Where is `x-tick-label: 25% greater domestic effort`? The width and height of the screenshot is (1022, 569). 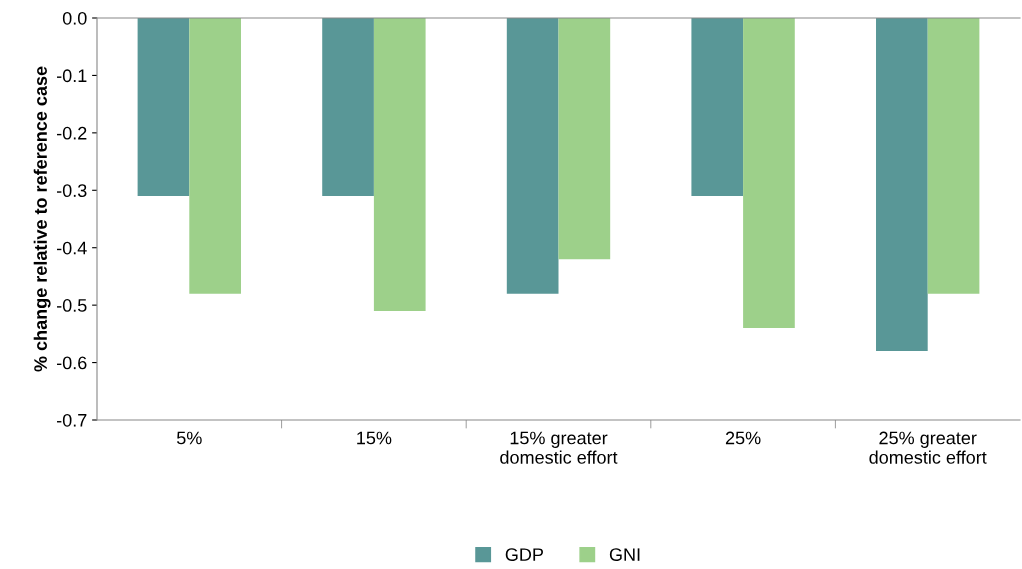 x-tick-label: 25% greater domestic effort is located at coordinates (928, 447).